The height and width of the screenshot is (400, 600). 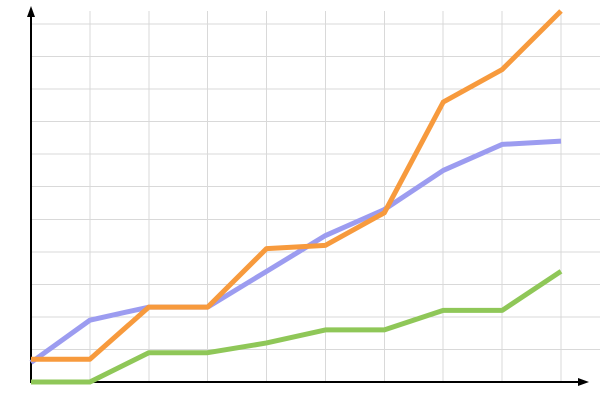 I want to click on x-axis-right-arrow-icon, so click(x=583, y=382).